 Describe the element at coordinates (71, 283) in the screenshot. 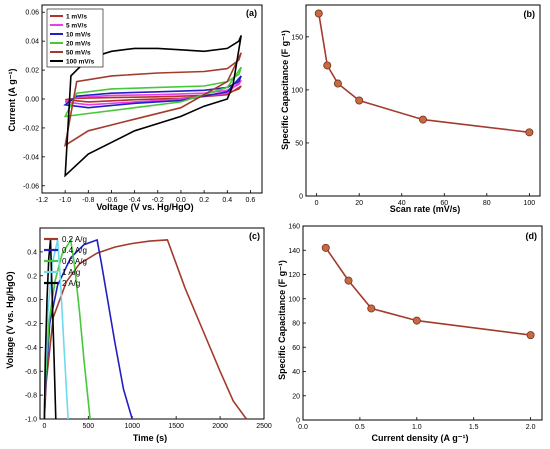

I see `panel-c-legend-label: 2 A/g` at that location.